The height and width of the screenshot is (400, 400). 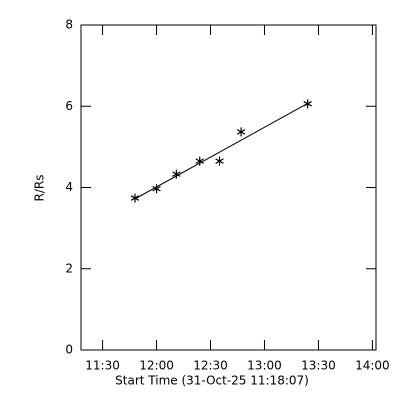 I want to click on x-tick-label: 13:00, so click(x=264, y=366).